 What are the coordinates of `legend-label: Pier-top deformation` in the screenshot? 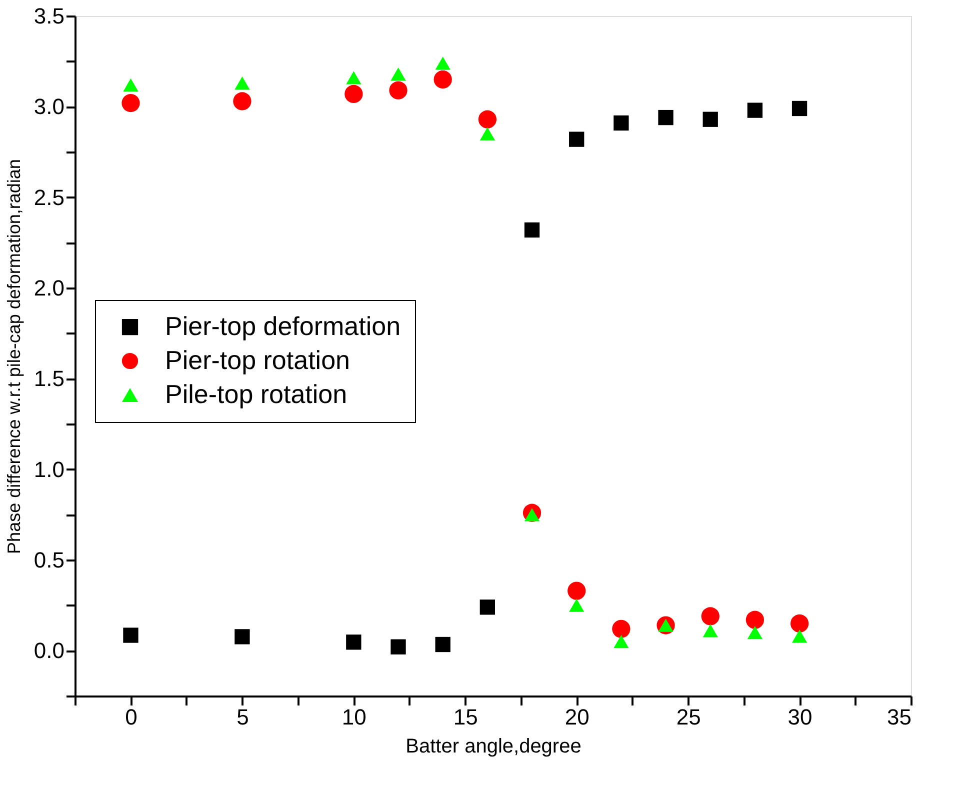 It's located at (283, 326).